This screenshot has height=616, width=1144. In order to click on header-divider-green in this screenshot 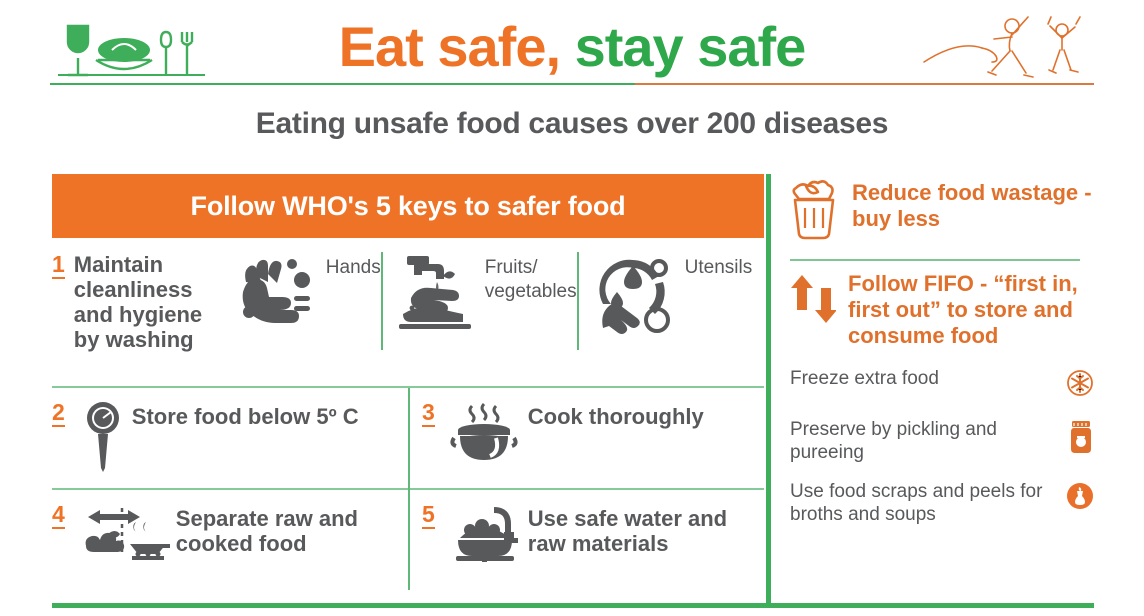, I will do `click(342, 84)`.